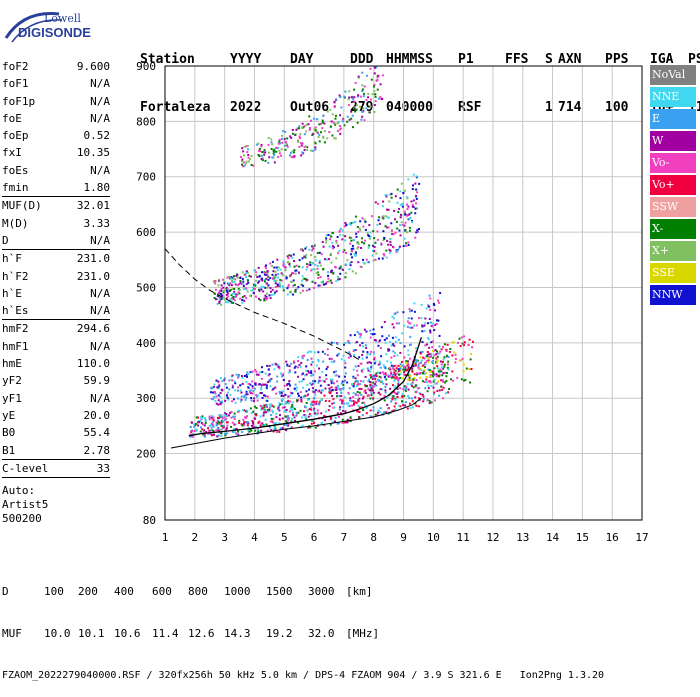  What do you see at coordinates (673, 119) in the screenshot?
I see `legend-entry: E` at bounding box center [673, 119].